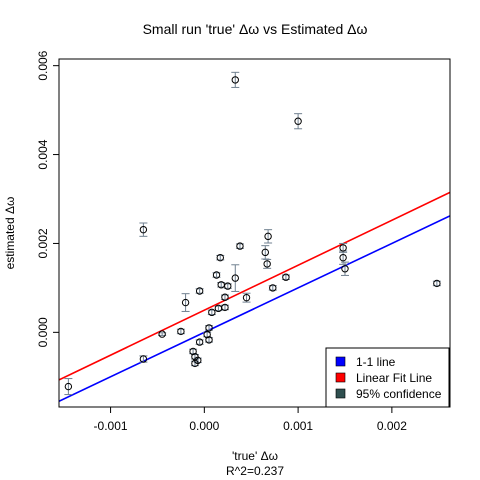 The image size is (480, 480). Describe the element at coordinates (43, 332) in the screenshot. I see `y-tick-label: 0.000` at that location.